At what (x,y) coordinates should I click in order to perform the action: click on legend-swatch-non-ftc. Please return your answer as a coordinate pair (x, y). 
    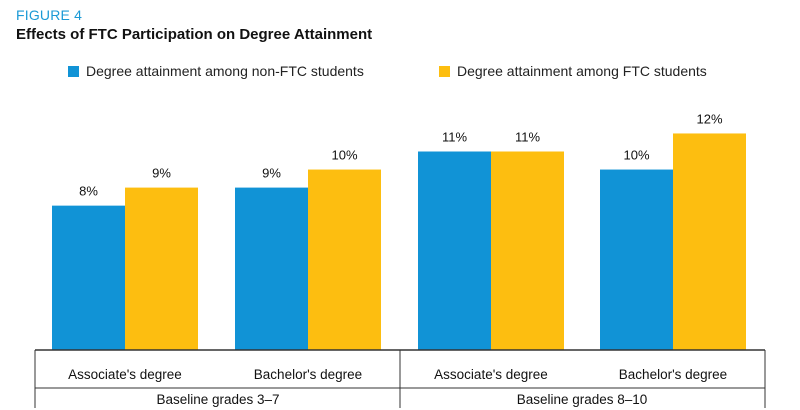
    Looking at the image, I should click on (73, 71).